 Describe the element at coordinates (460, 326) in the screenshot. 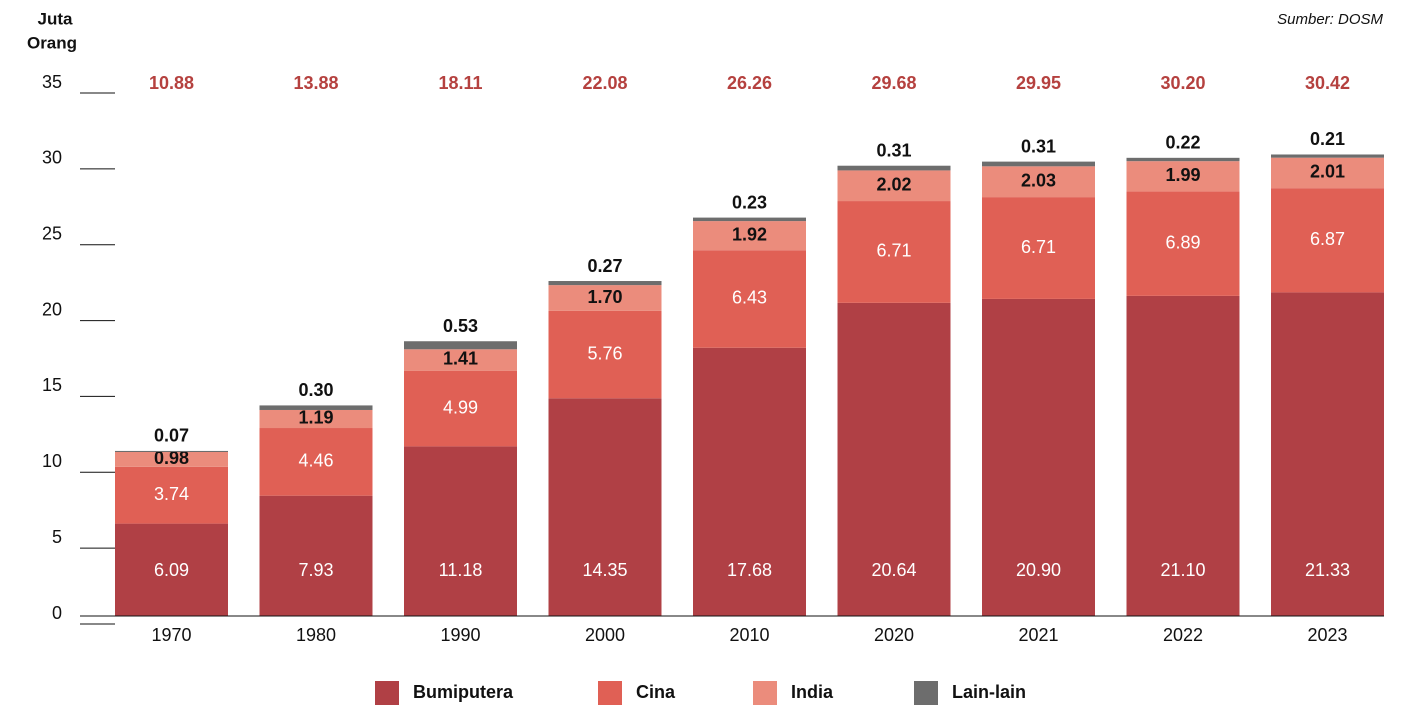

I see `value-label: 0.53` at that location.